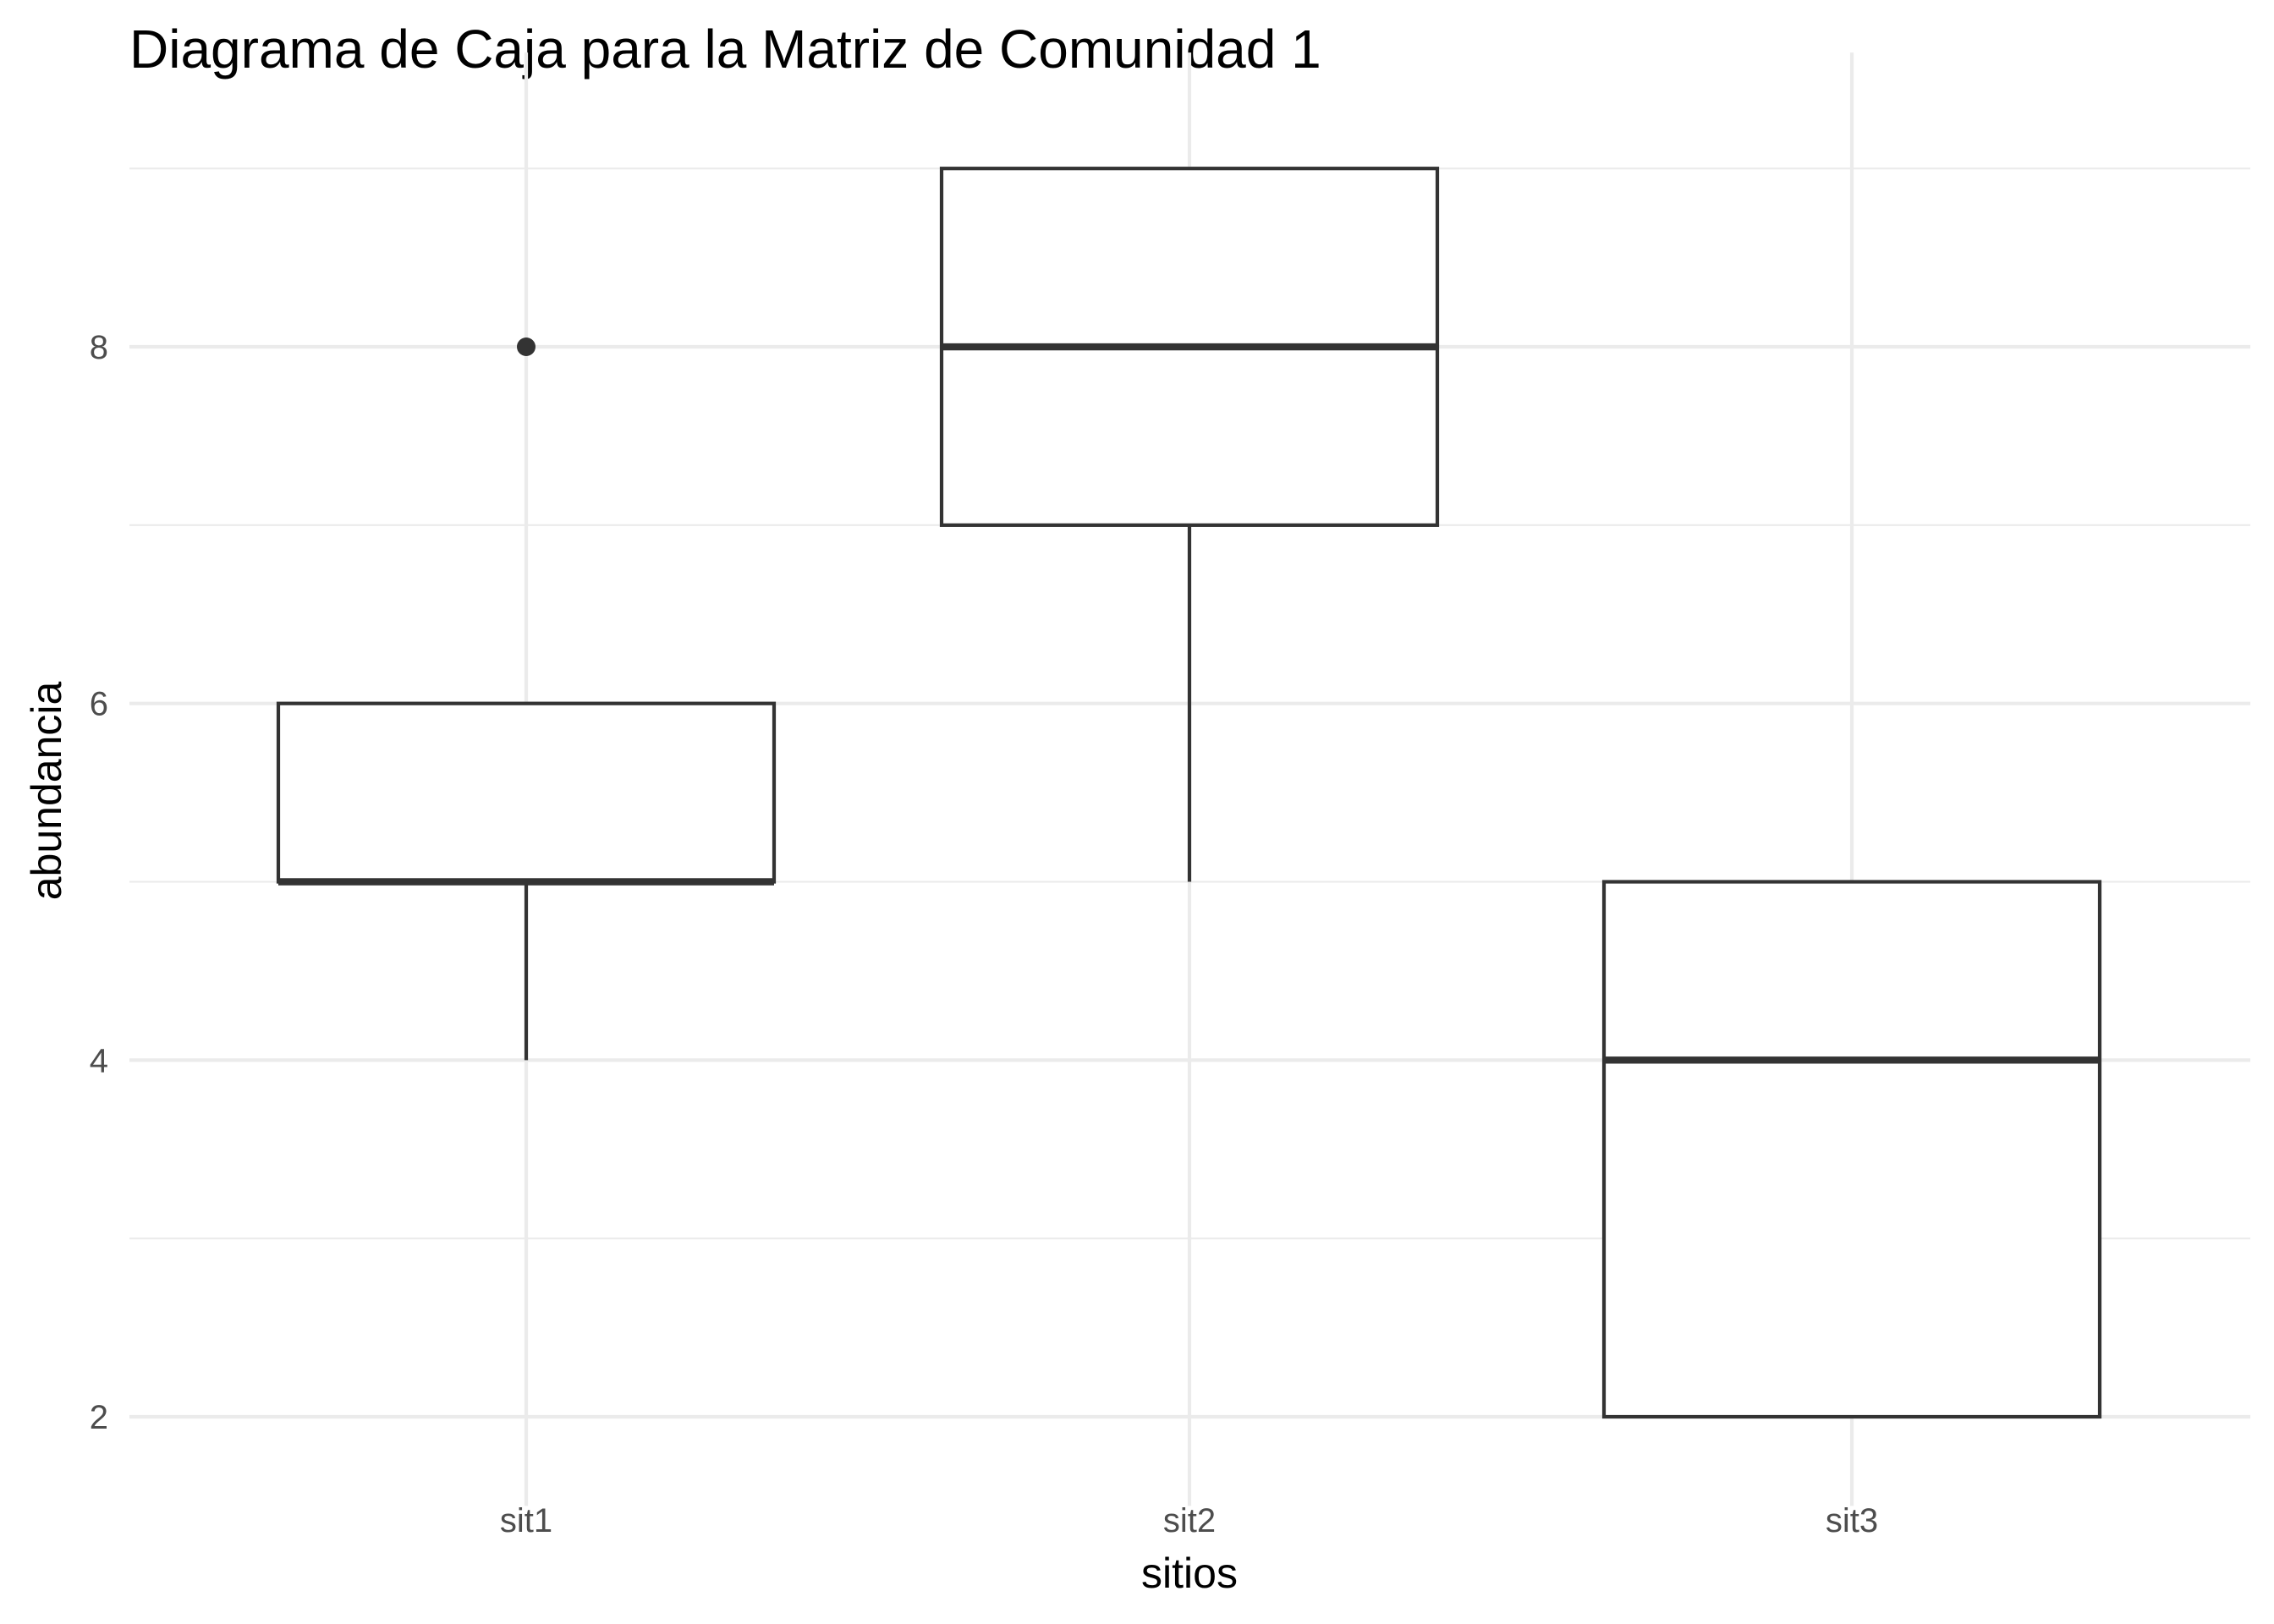 This screenshot has width=2274, height=1624. What do you see at coordinates (1852, 1521) in the screenshot?
I see `x-tick-label: sit3` at bounding box center [1852, 1521].